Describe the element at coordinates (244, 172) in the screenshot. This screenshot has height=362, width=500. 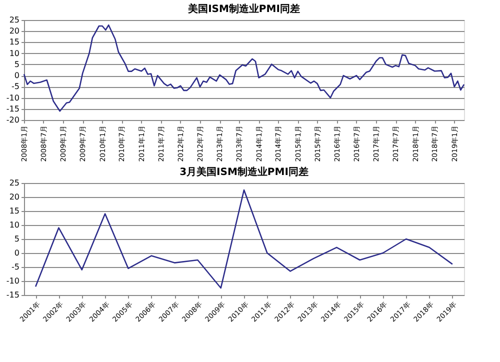
I see `chart-title: 3月美国ISM制造业PMI同差` at that location.